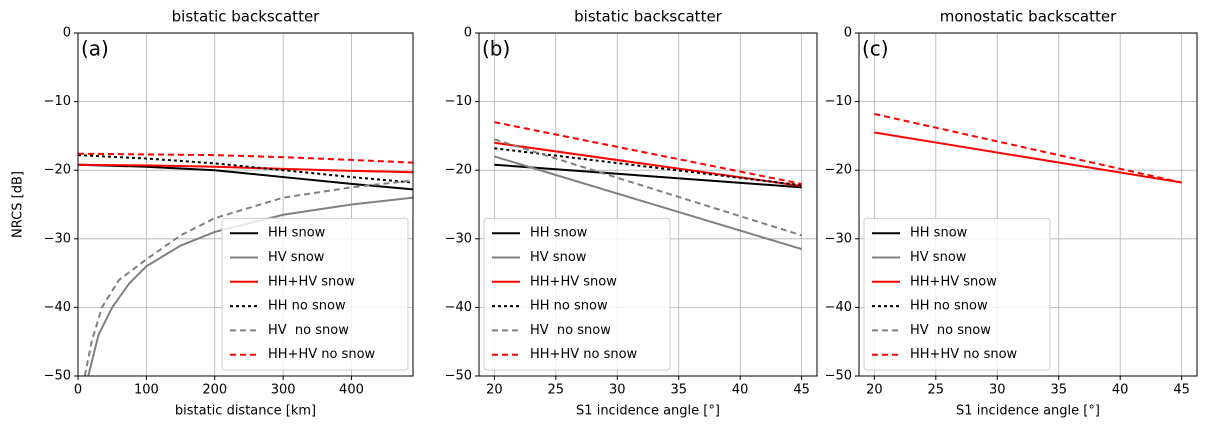 The image size is (1220, 430). I want to click on panel-label: (a), so click(95, 49).